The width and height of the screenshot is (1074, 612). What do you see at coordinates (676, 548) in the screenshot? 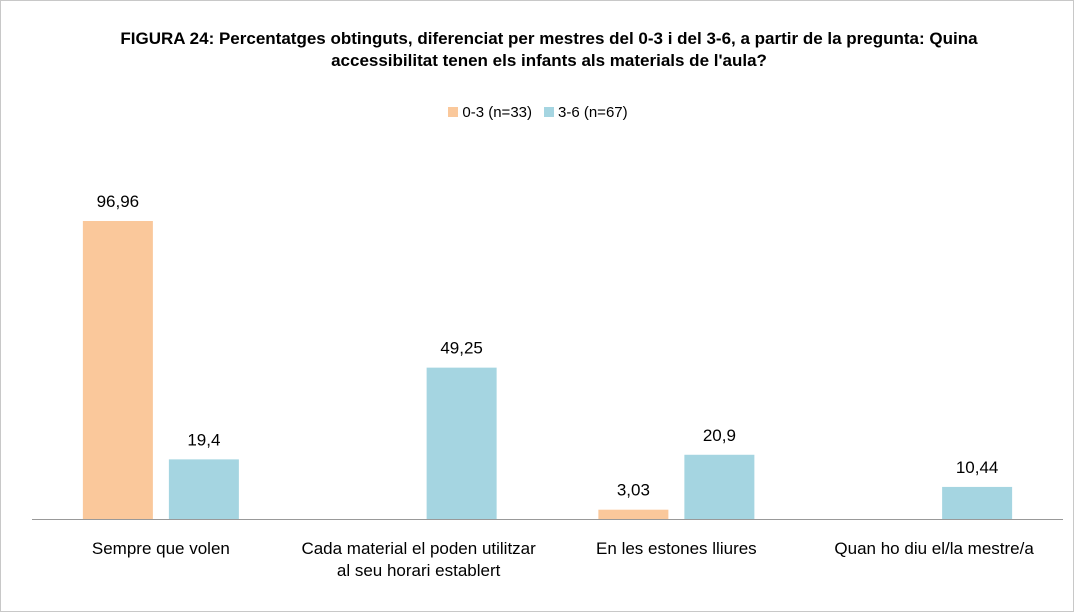
I see `x-tick-label: En les estones lliures` at bounding box center [676, 548].